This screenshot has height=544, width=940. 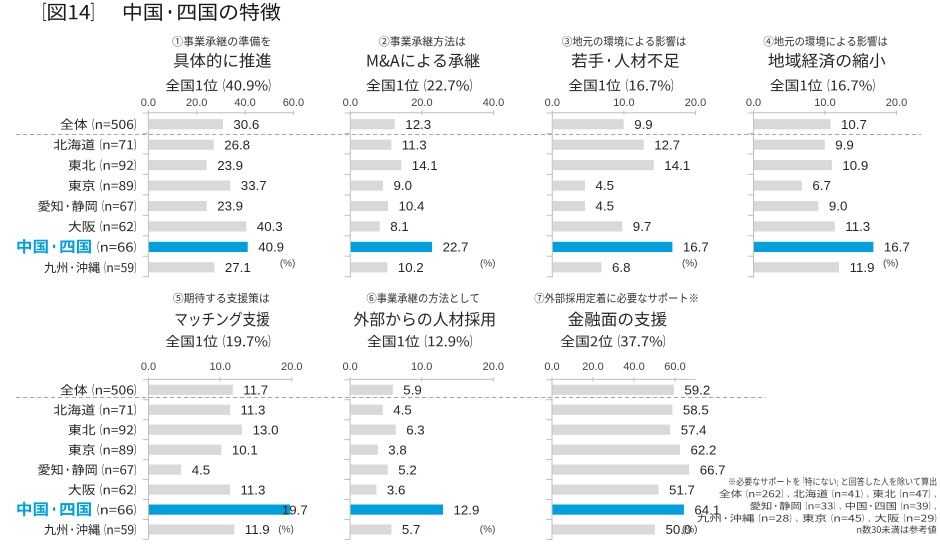 What do you see at coordinates (238, 267) in the screenshot?
I see `svg-text: 27.1` at bounding box center [238, 267].